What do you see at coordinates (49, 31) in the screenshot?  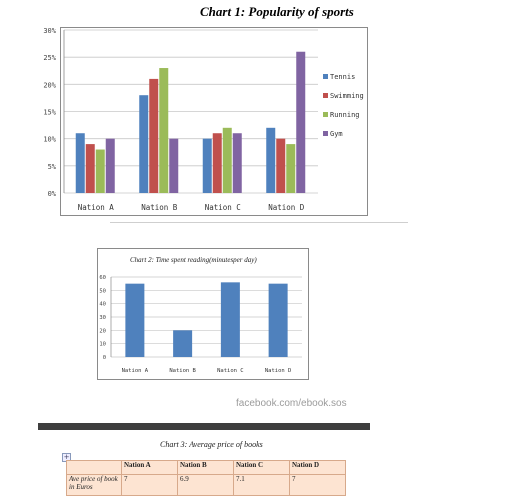 I see `y-tick-label: 30%` at bounding box center [49, 31].